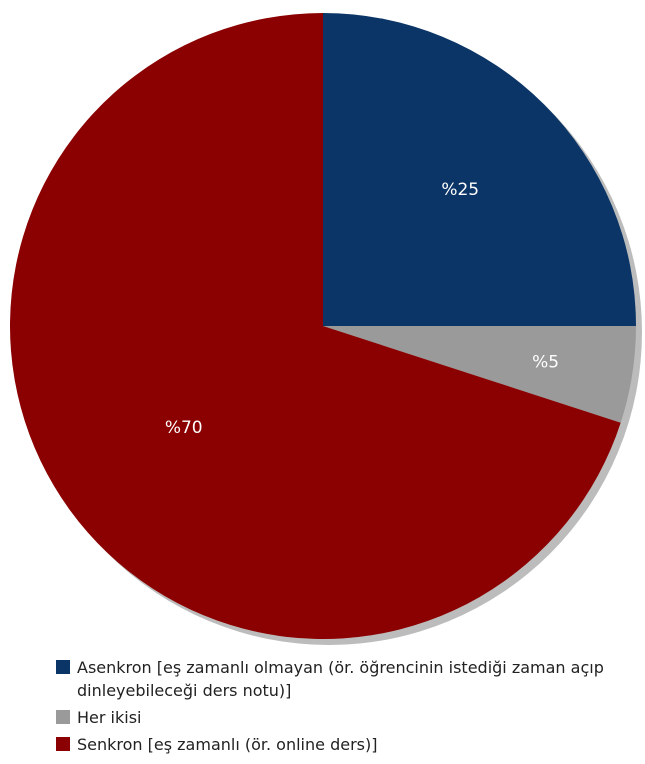  I want to click on legend-item-senkron: Senkron [eş zamanlı (ör. online ders)], so click(346, 744).